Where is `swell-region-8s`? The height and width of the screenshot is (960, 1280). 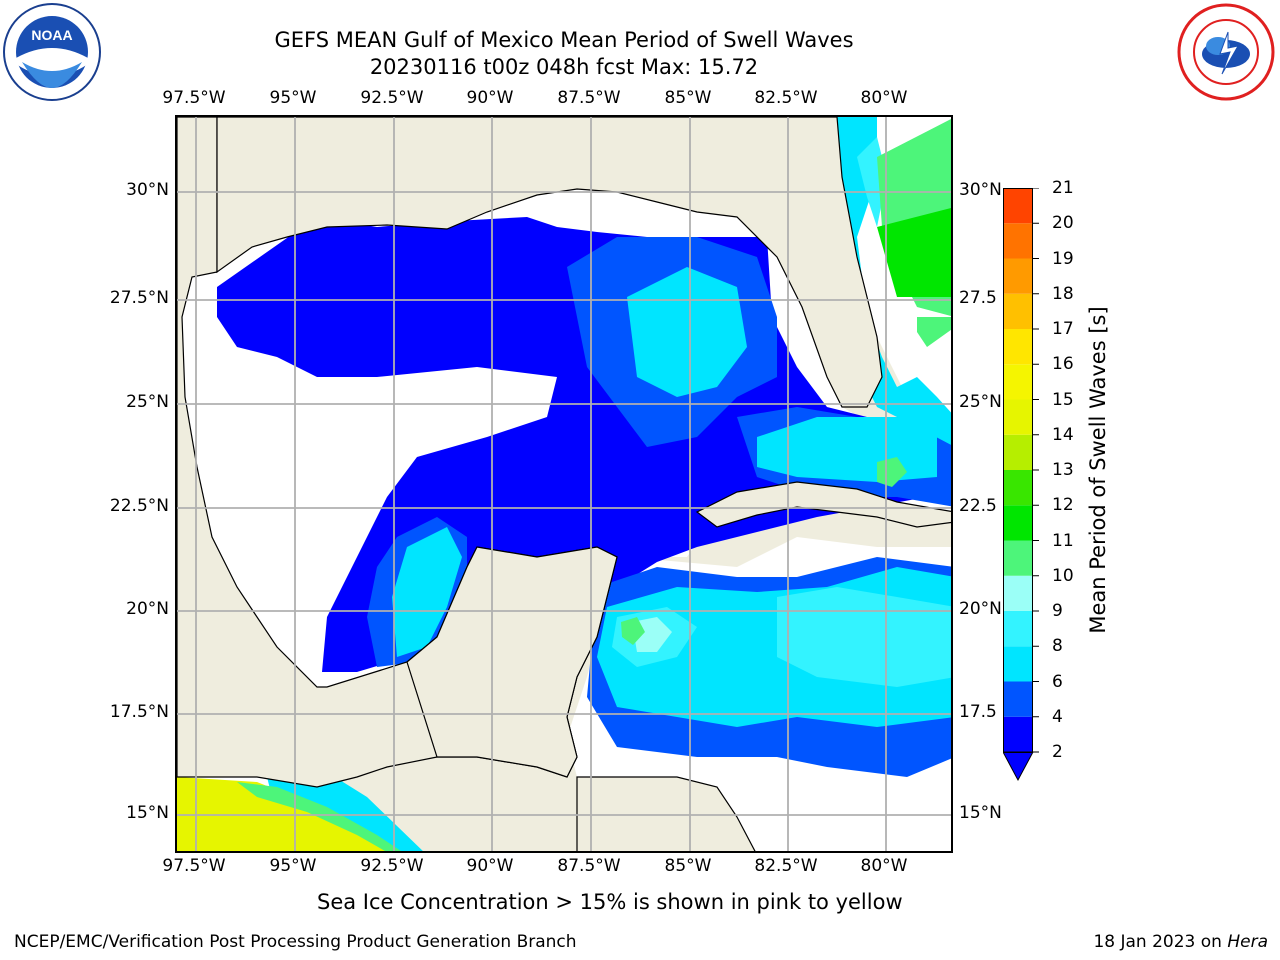 swell-region-8s is located at coordinates (864, 637).